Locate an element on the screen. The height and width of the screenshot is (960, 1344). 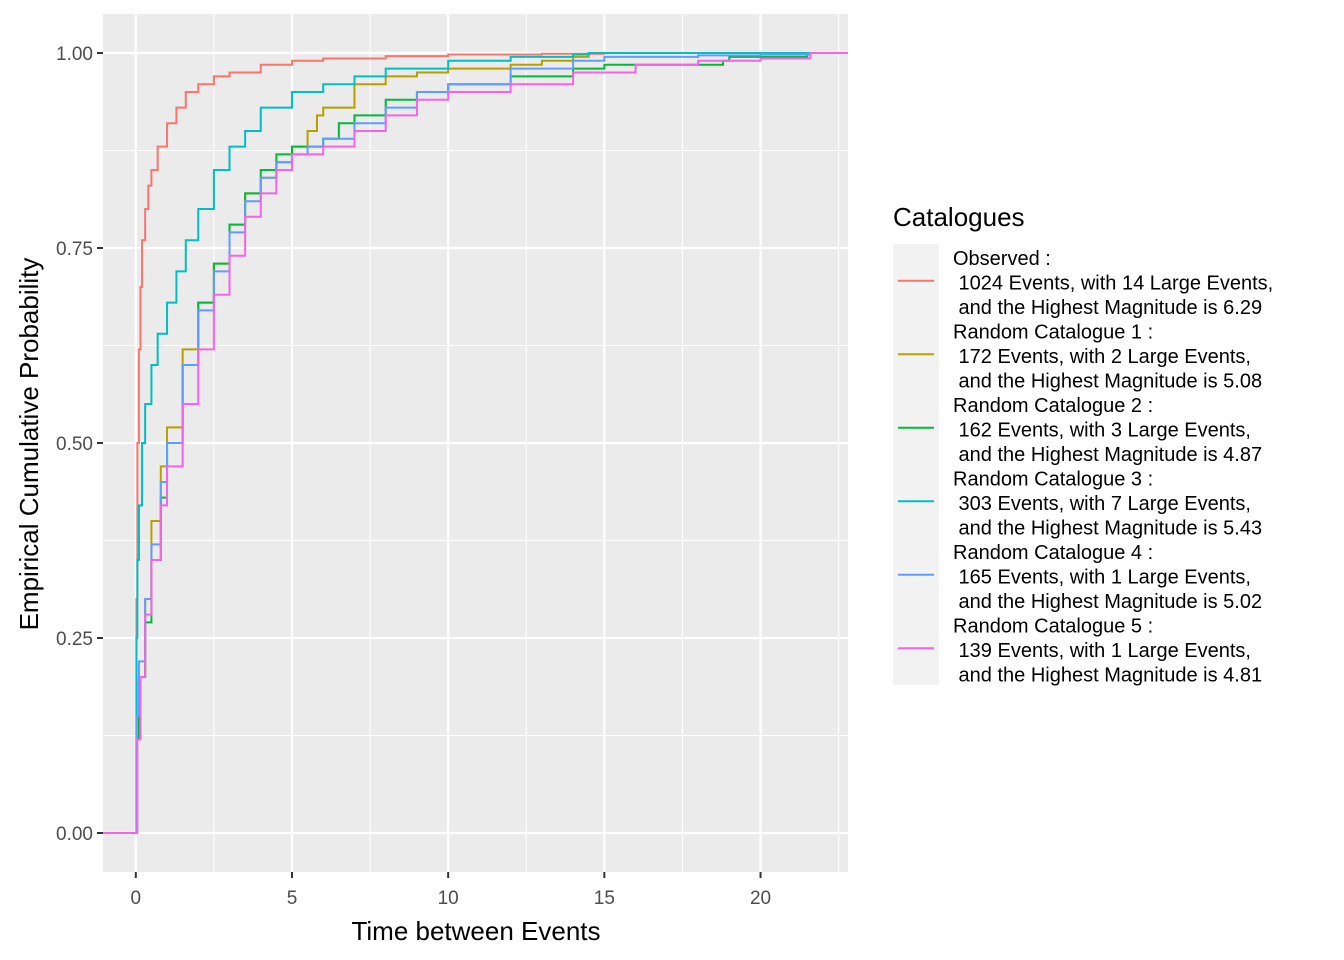
x-tick-label: 15 is located at coordinates (604, 898).